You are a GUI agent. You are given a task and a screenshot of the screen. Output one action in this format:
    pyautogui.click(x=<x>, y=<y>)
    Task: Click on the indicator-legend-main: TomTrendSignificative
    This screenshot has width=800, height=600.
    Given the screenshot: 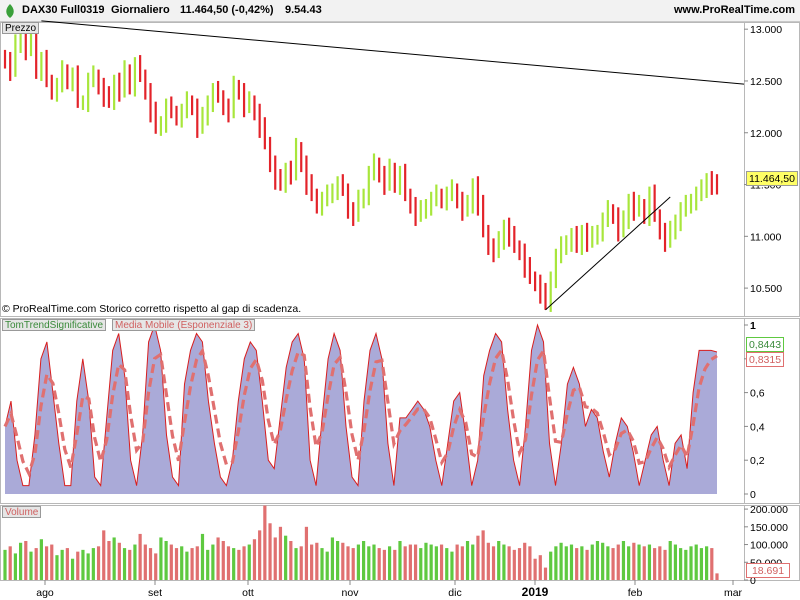 What is the action you would take?
    pyautogui.click(x=54, y=325)
    